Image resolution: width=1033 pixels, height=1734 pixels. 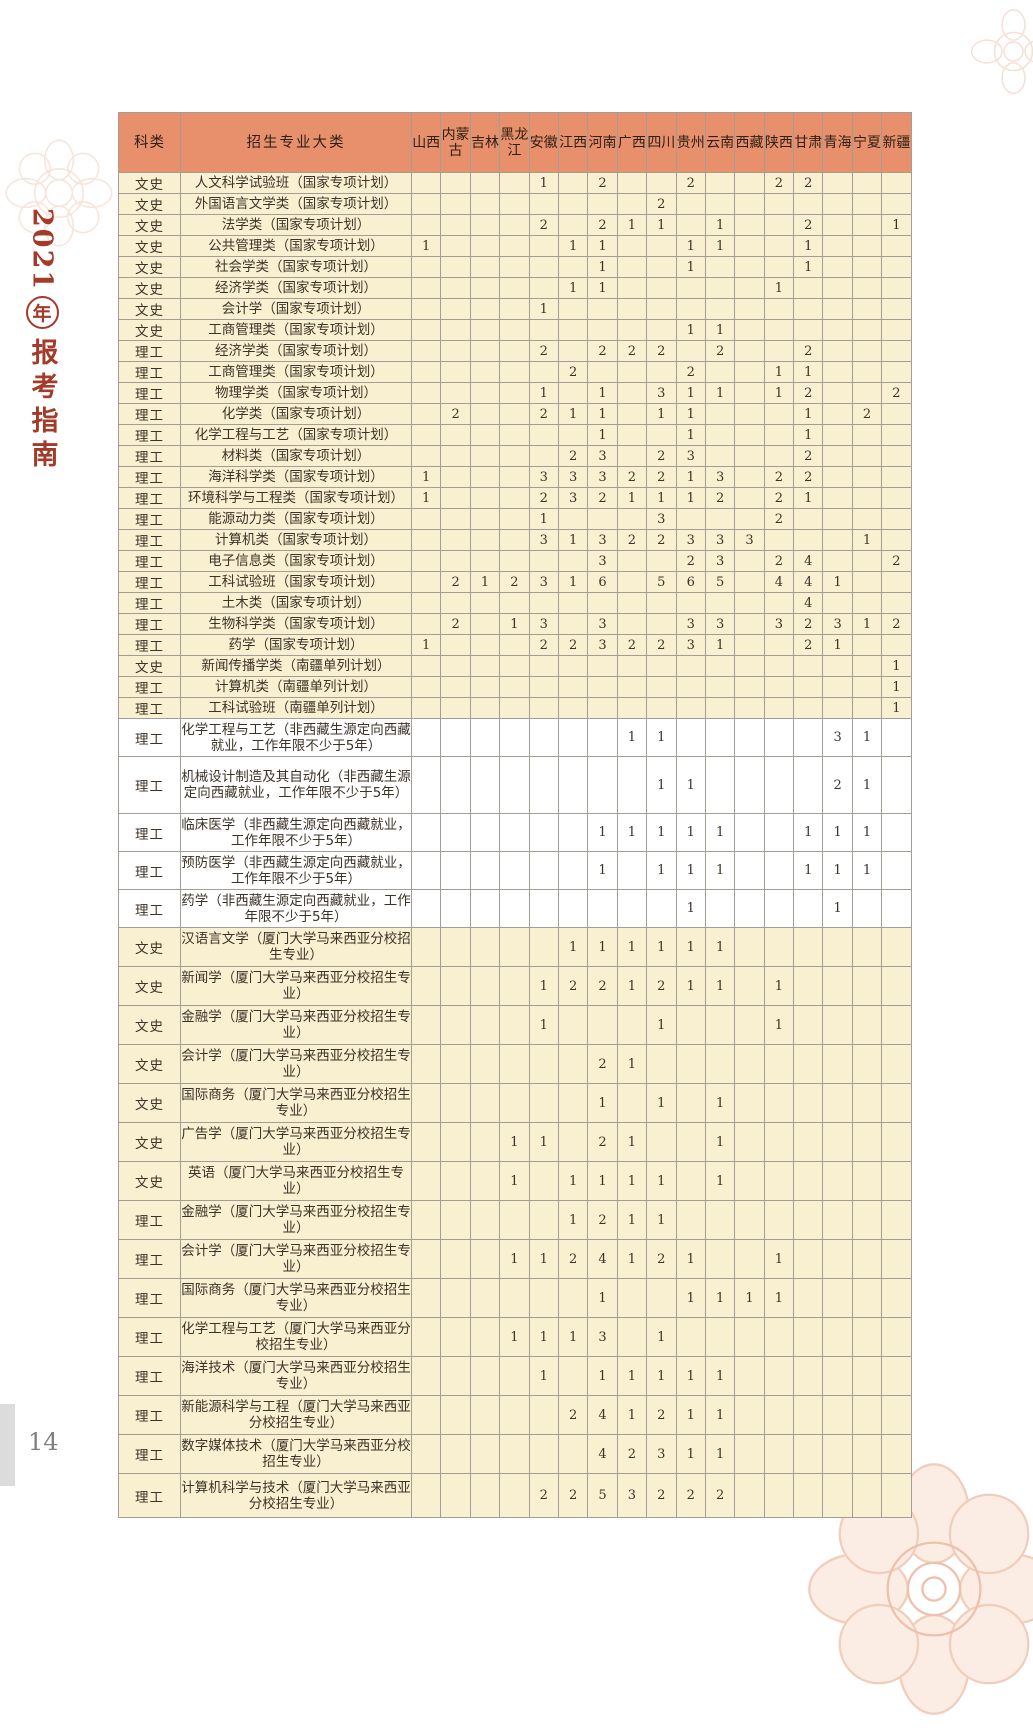 I want to click on table-row: 理工 材料类（国家专项计划） 2 3 2 3 2, so click(x=515, y=456).